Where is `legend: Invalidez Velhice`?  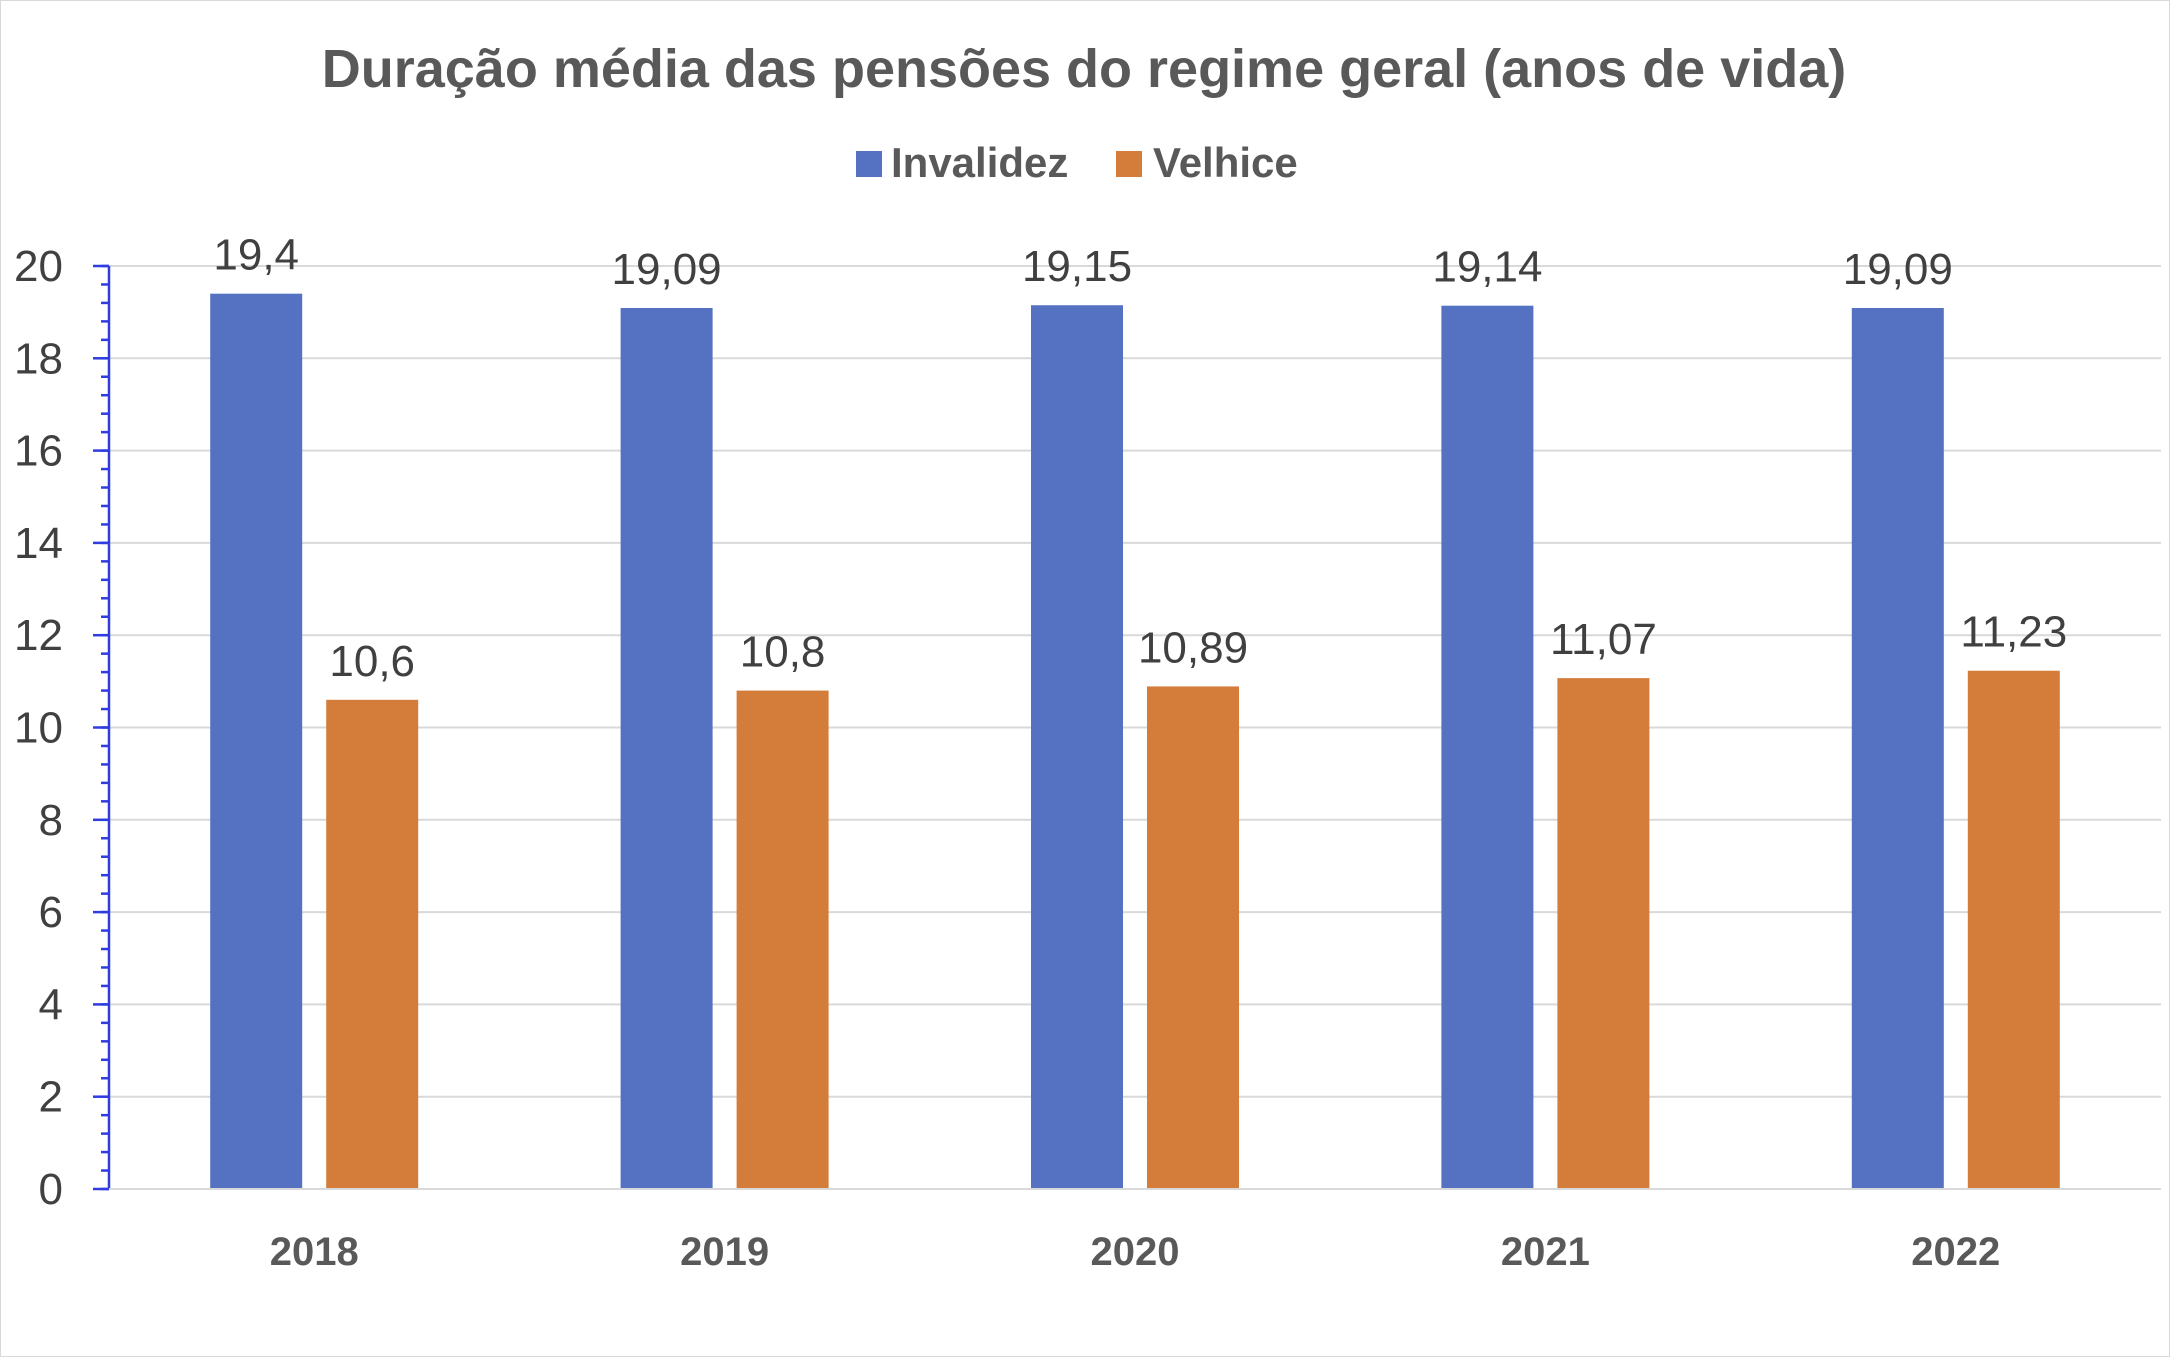
legend: Invalidez Velhice is located at coordinates (1077, 162).